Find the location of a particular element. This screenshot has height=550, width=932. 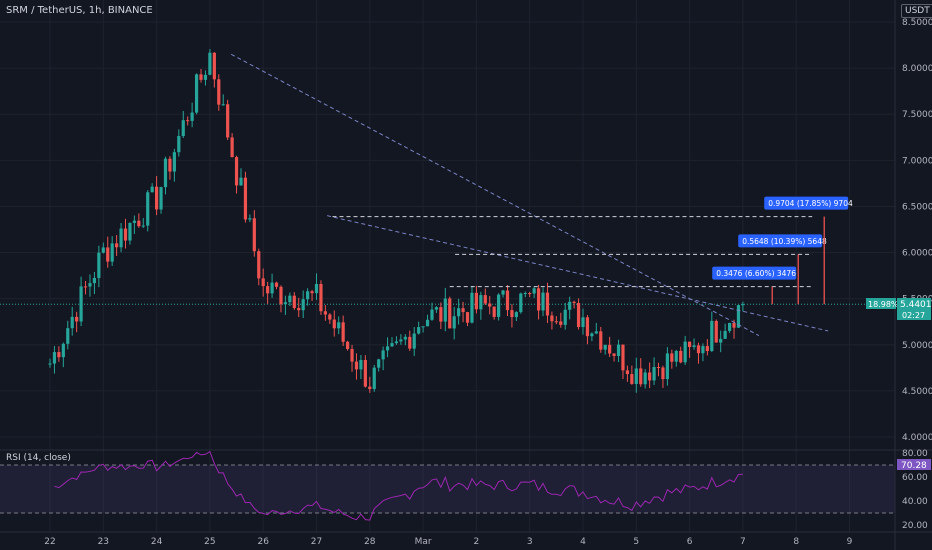

time-tick: 24 is located at coordinates (157, 542).